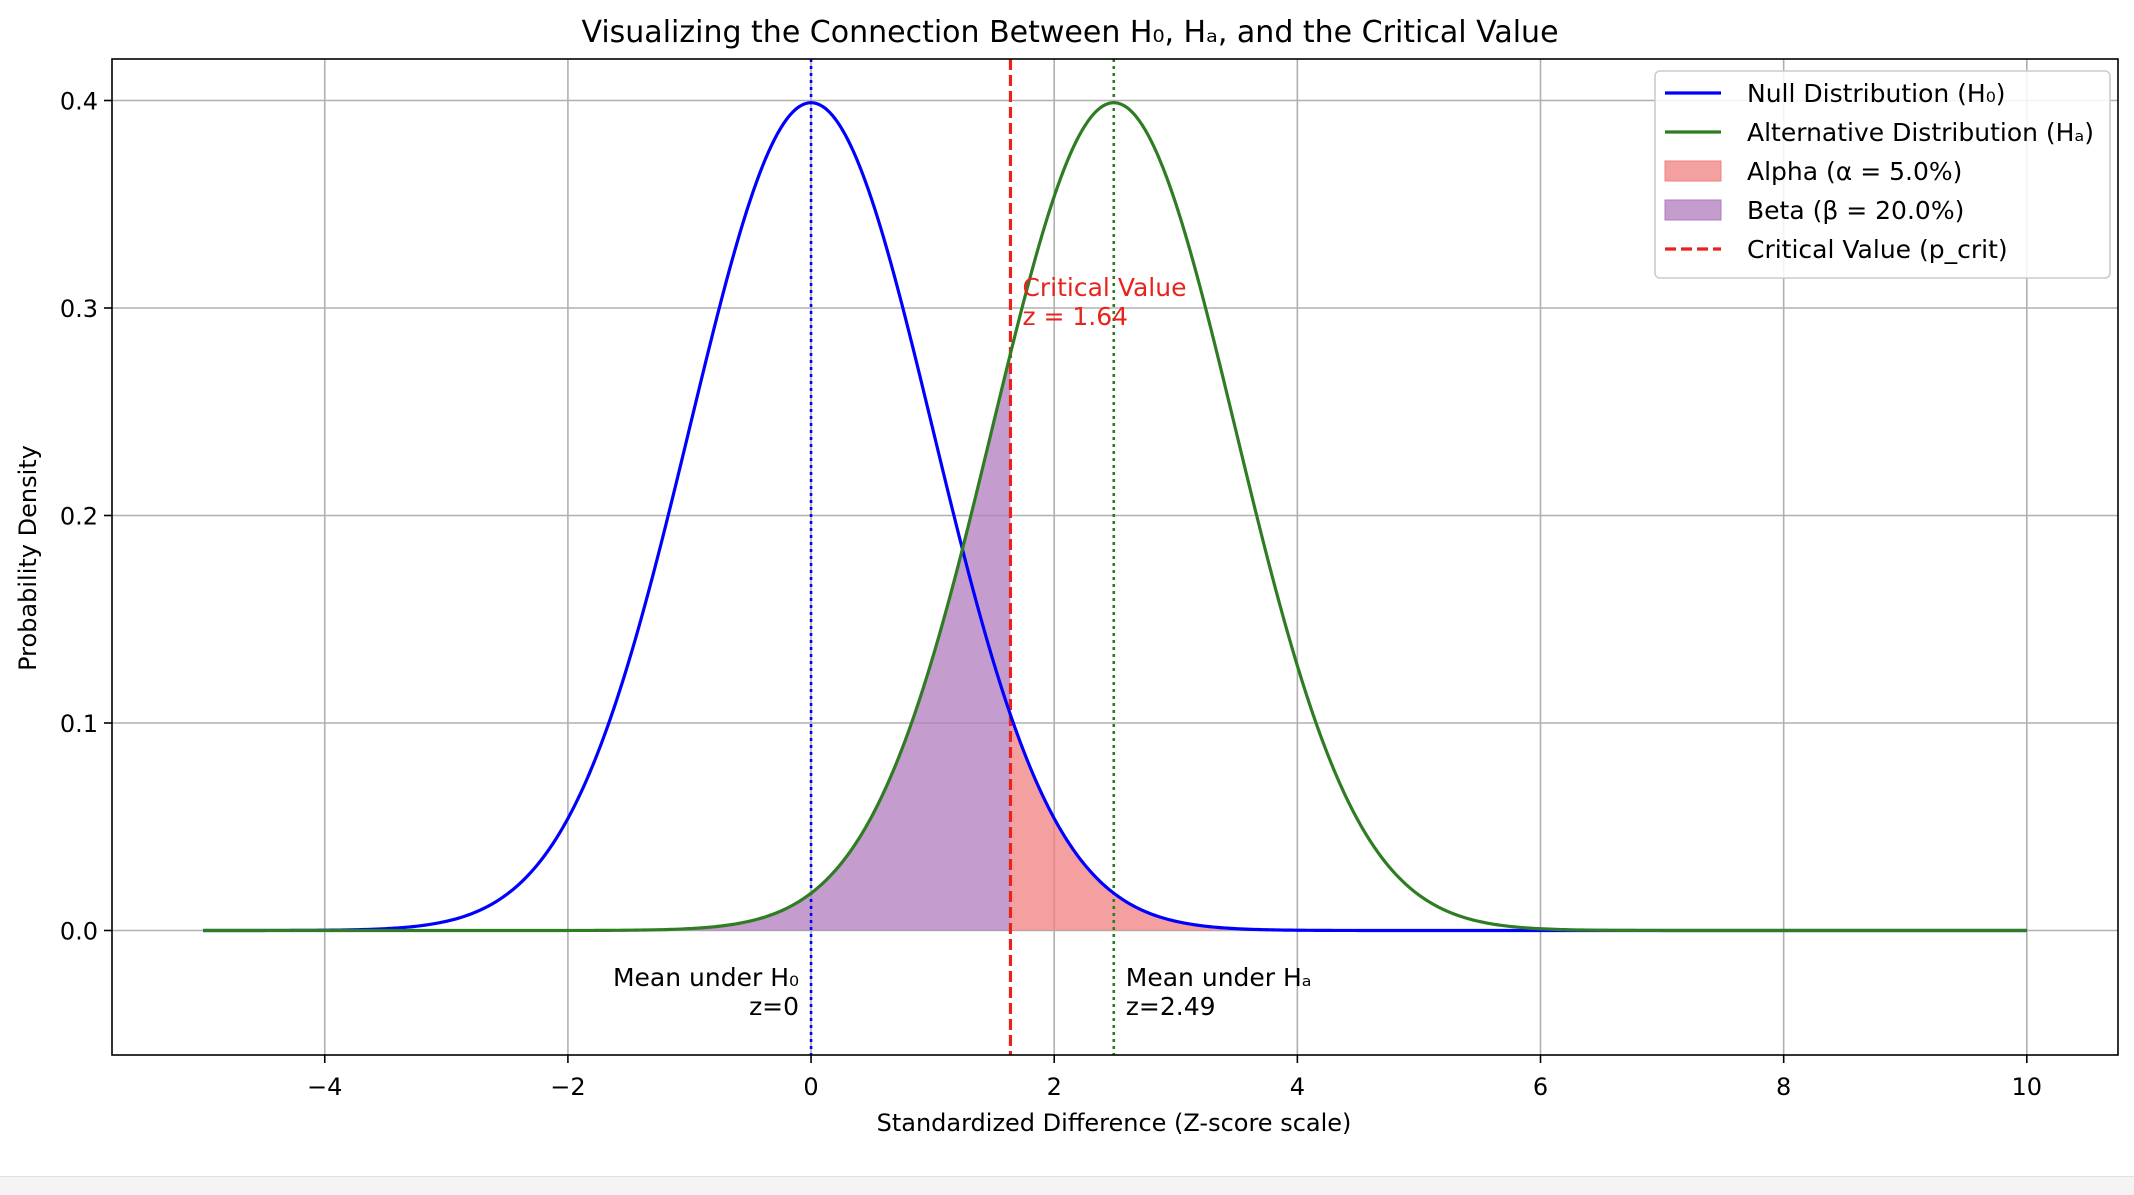  What do you see at coordinates (1783, 1087) in the screenshot?
I see `x-tick-label: 8` at bounding box center [1783, 1087].